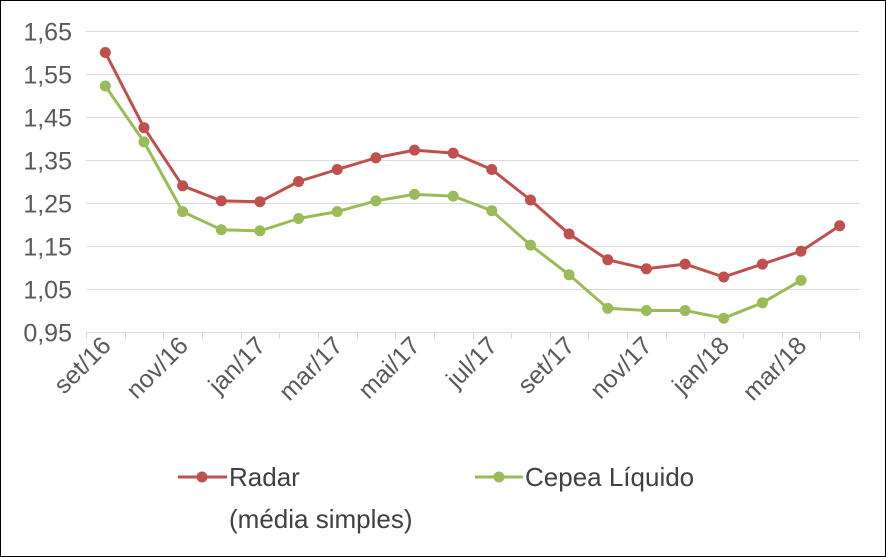 This screenshot has height=557, width=886. Describe the element at coordinates (47, 33) in the screenshot. I see `y-tick-label: 1,65` at that location.